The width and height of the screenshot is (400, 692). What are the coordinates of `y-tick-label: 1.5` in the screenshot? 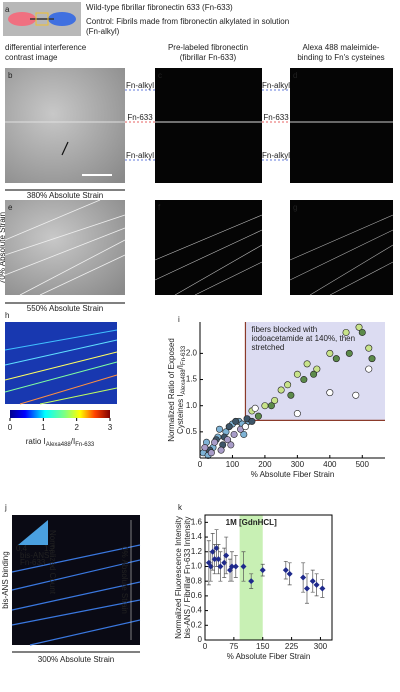 It's located at (192, 379).